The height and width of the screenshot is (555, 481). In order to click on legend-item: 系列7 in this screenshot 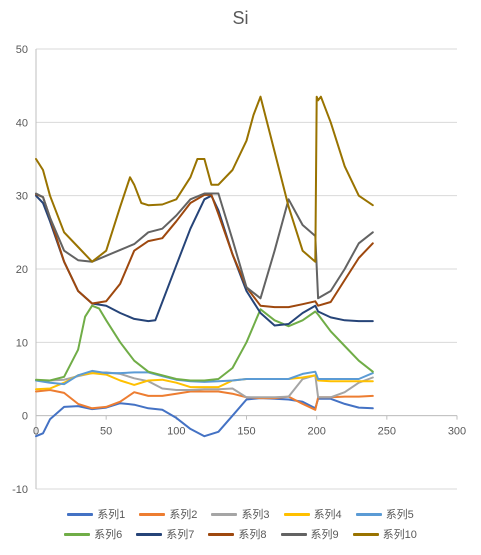, I will do `click(165, 534)`.